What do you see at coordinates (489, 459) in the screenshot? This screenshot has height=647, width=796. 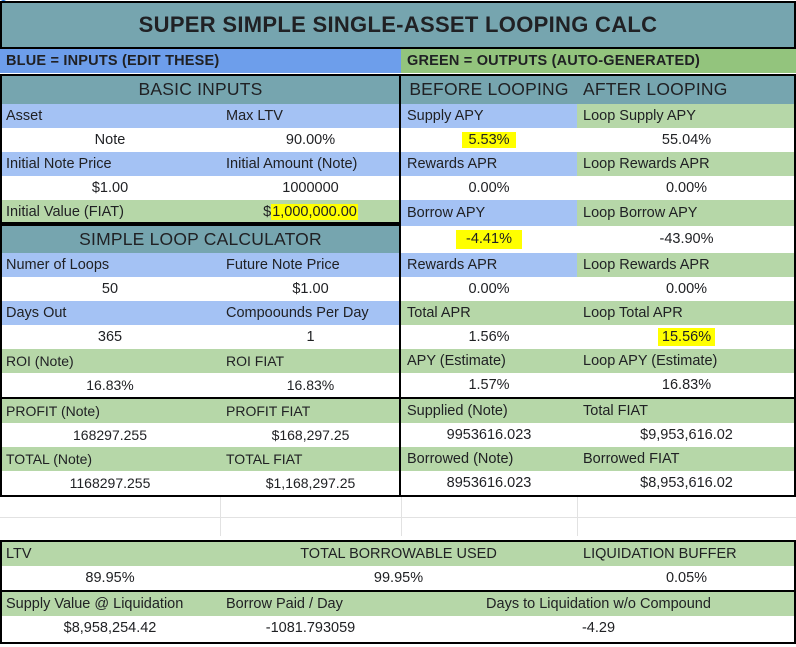 I see `borrowed-note-label: Borrowed (Note)` at bounding box center [489, 459].